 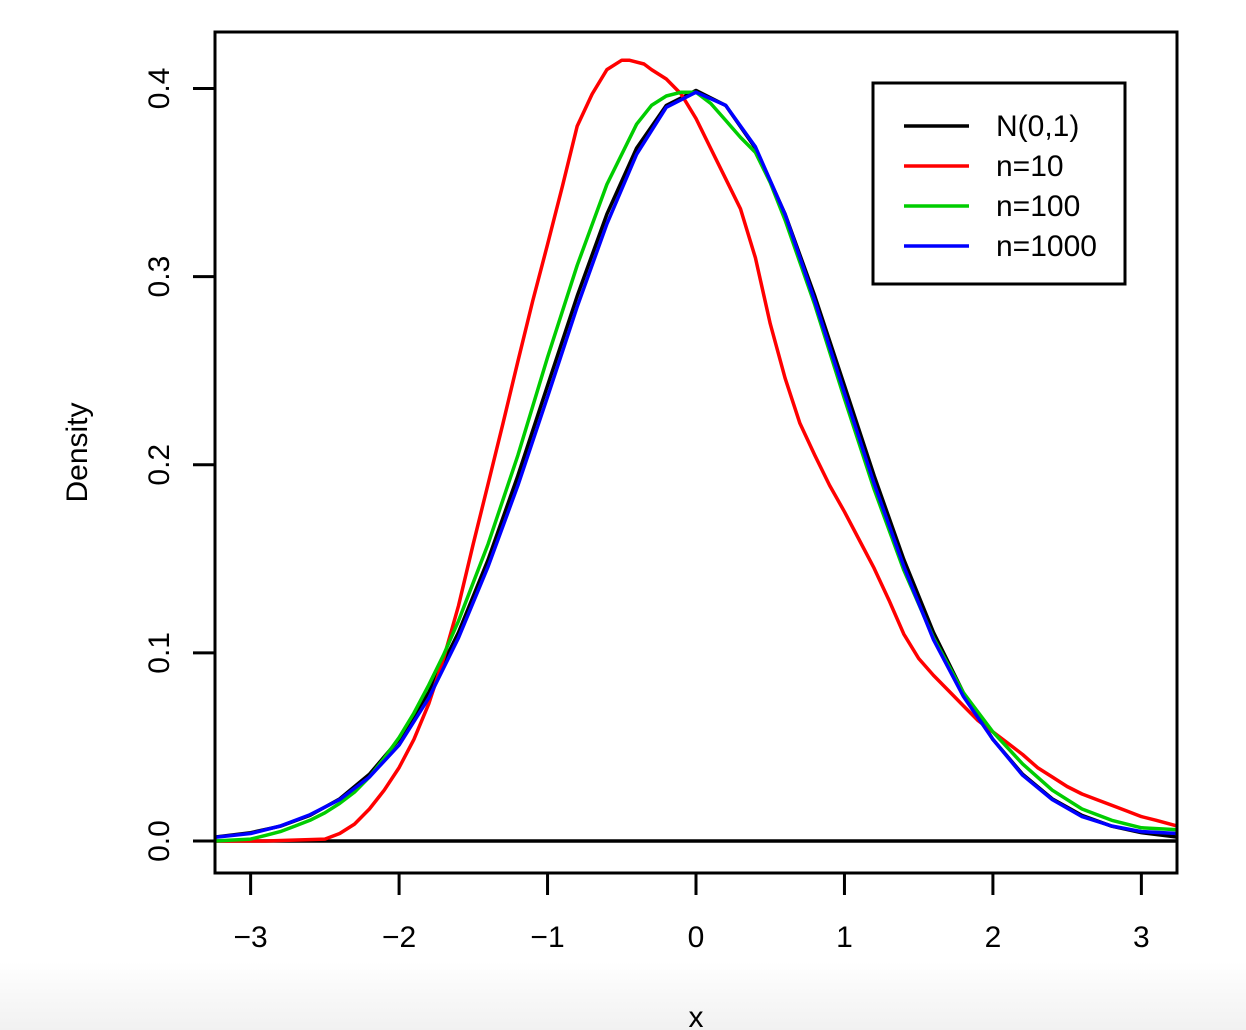 What do you see at coordinates (623, 996) in the screenshot?
I see `page-footer-band` at bounding box center [623, 996].